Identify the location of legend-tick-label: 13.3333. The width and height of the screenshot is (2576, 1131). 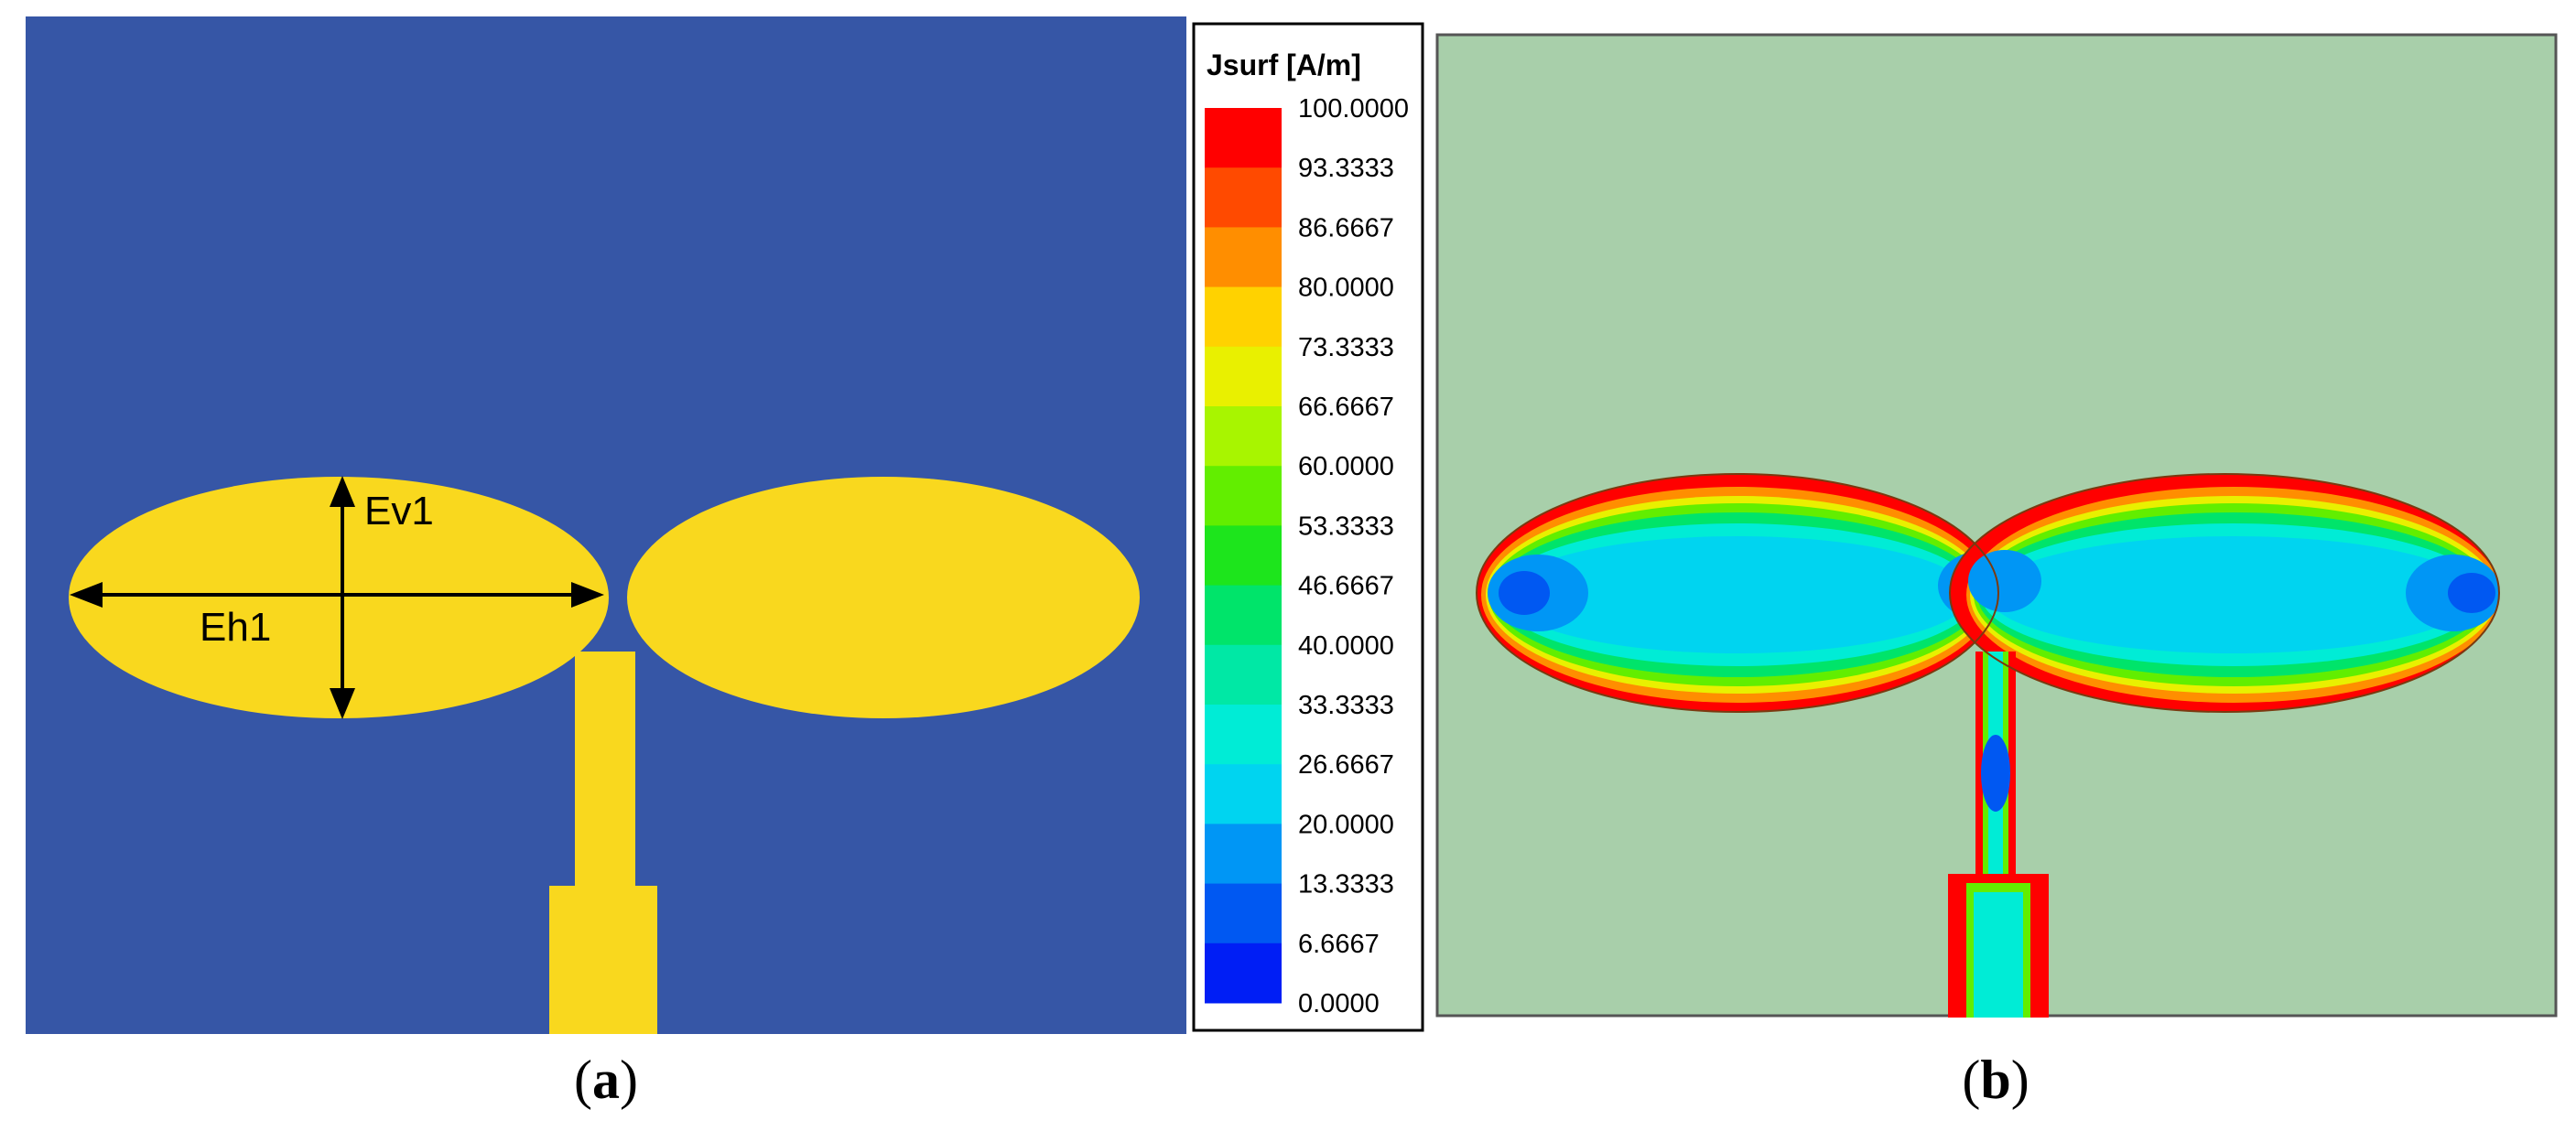
(1346, 885).